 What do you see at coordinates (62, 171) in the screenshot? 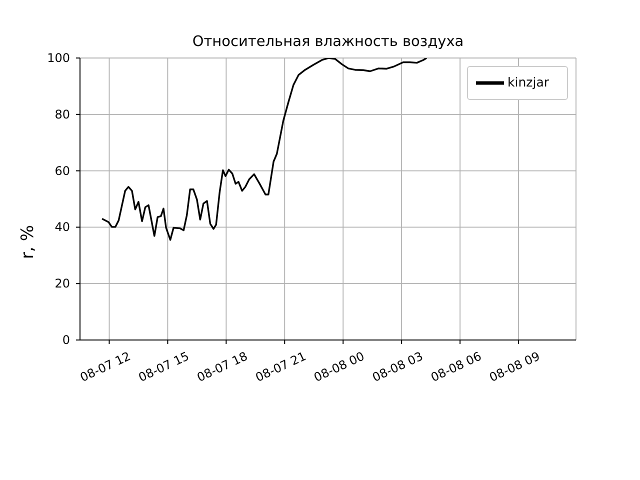
I see `y-tick-label: 60` at bounding box center [62, 171].